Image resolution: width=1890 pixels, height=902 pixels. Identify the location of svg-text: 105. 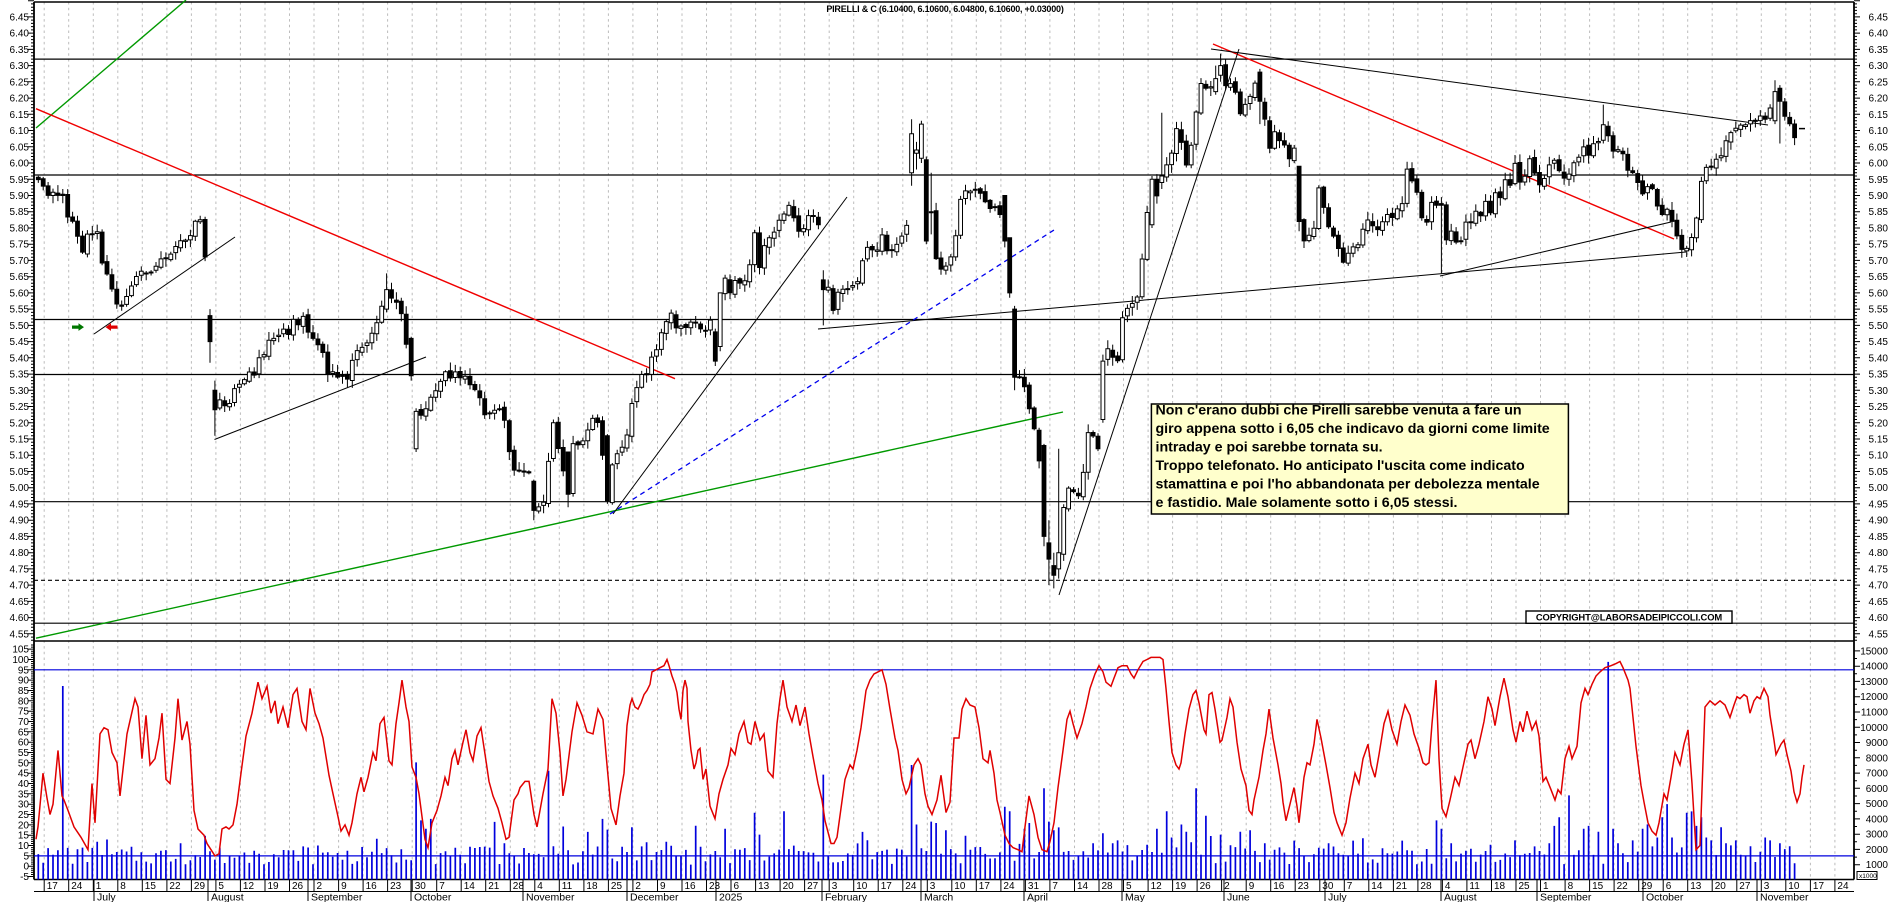
(20, 650).